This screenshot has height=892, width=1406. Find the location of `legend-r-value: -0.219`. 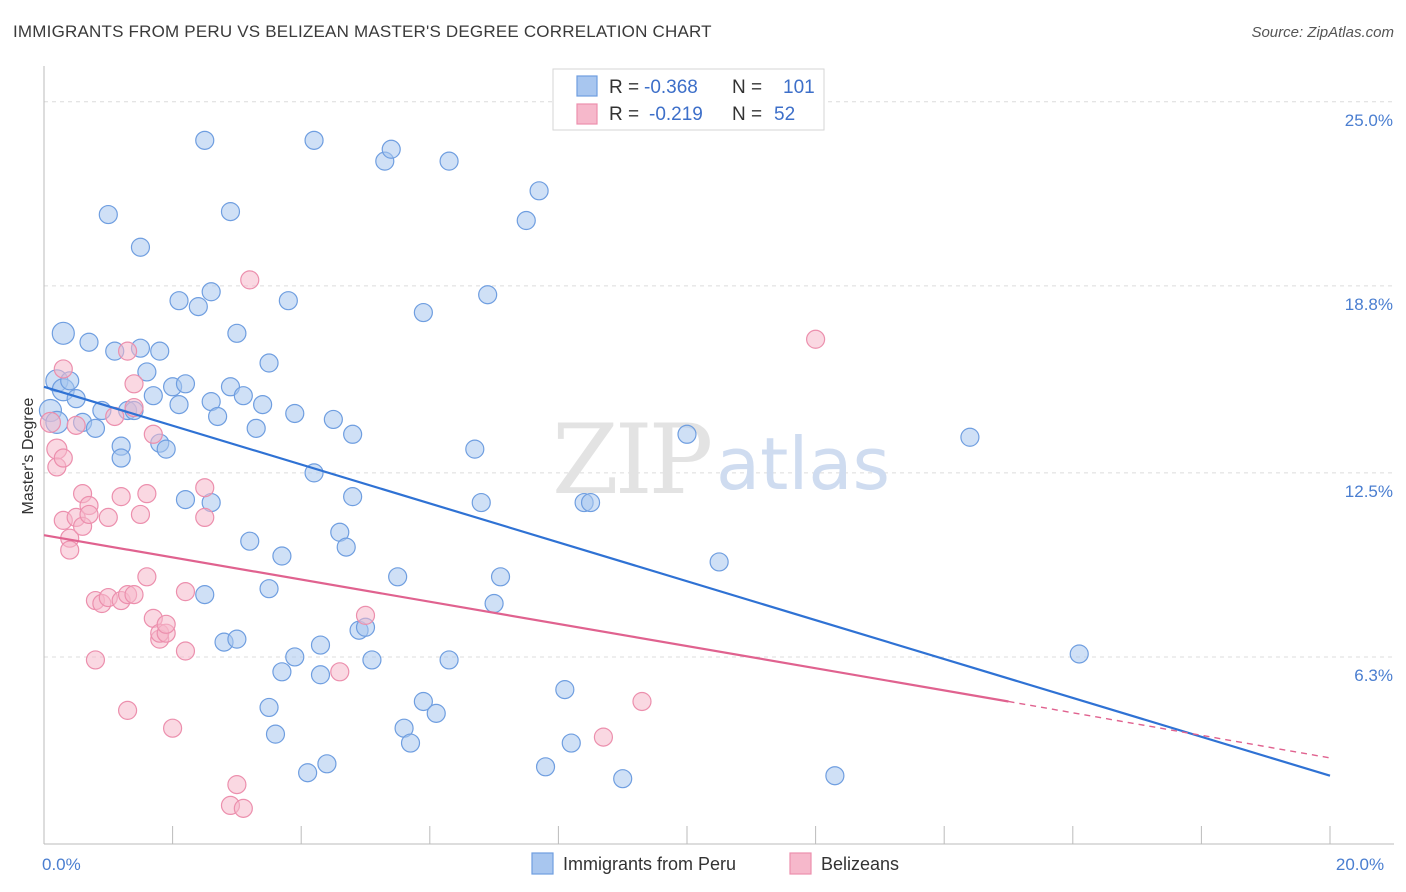

legend-r-value: -0.219 is located at coordinates (676, 114).